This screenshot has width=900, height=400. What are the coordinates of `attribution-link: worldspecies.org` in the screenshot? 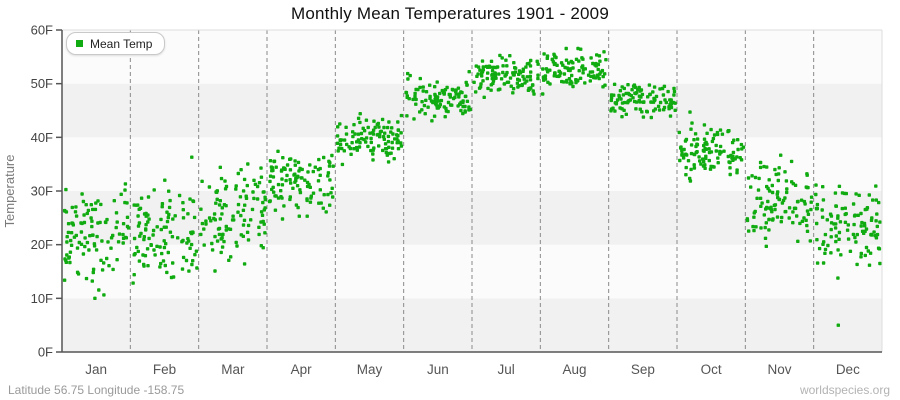 It's located at (844, 390).